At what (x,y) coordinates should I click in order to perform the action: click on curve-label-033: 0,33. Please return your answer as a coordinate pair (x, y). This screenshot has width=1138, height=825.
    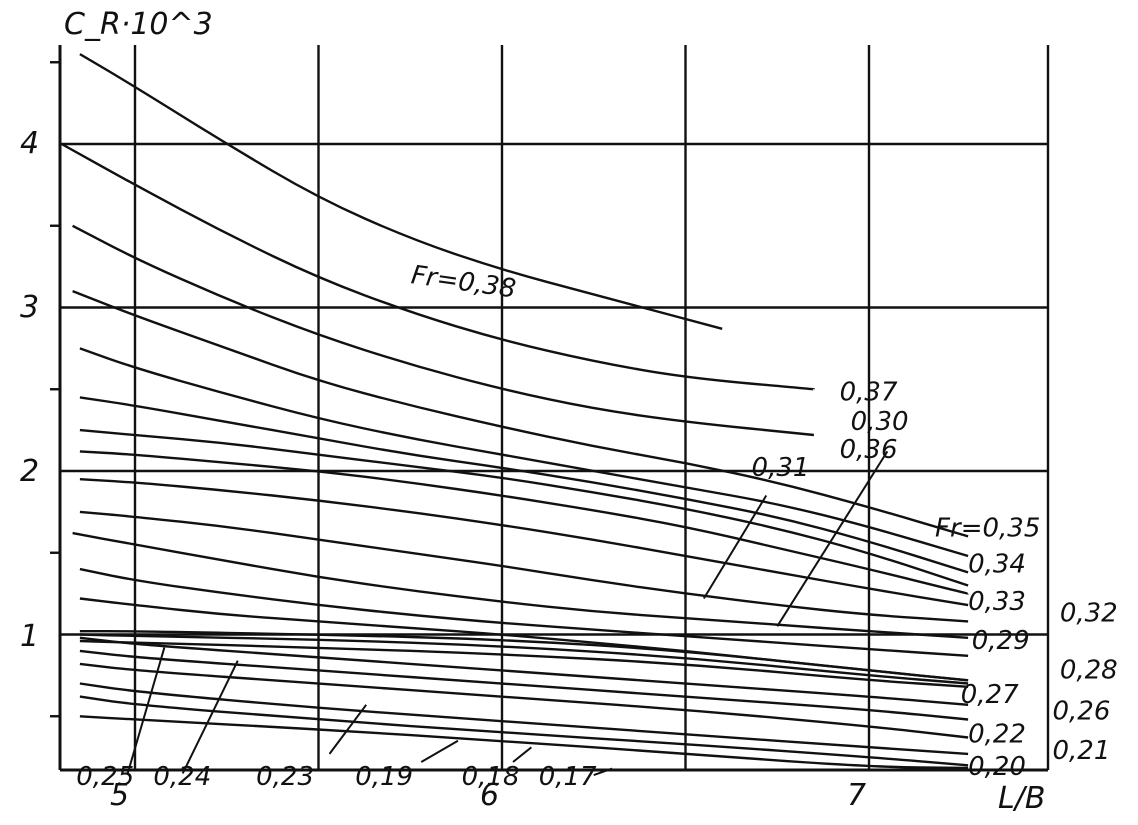
    Looking at the image, I should click on (997, 602).